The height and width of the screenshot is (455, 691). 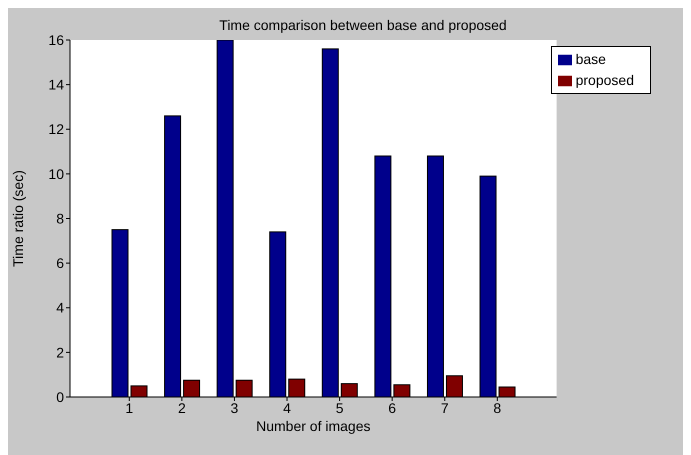 I want to click on x-tick-label: 8, so click(x=497, y=408).